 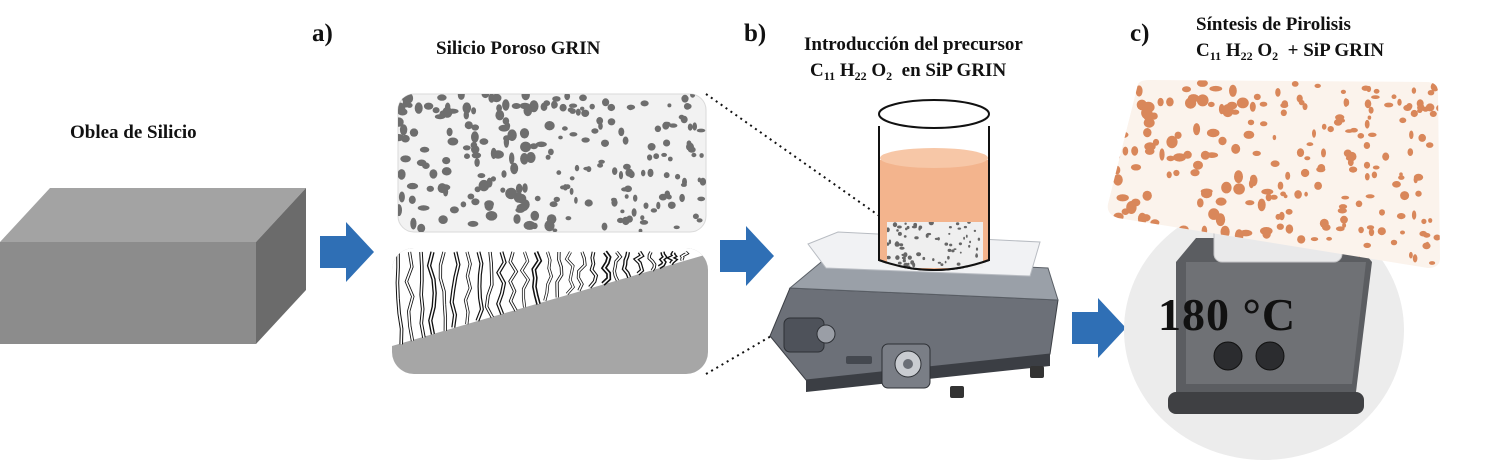 I want to click on step-c-label: c), so click(x=1140, y=33).